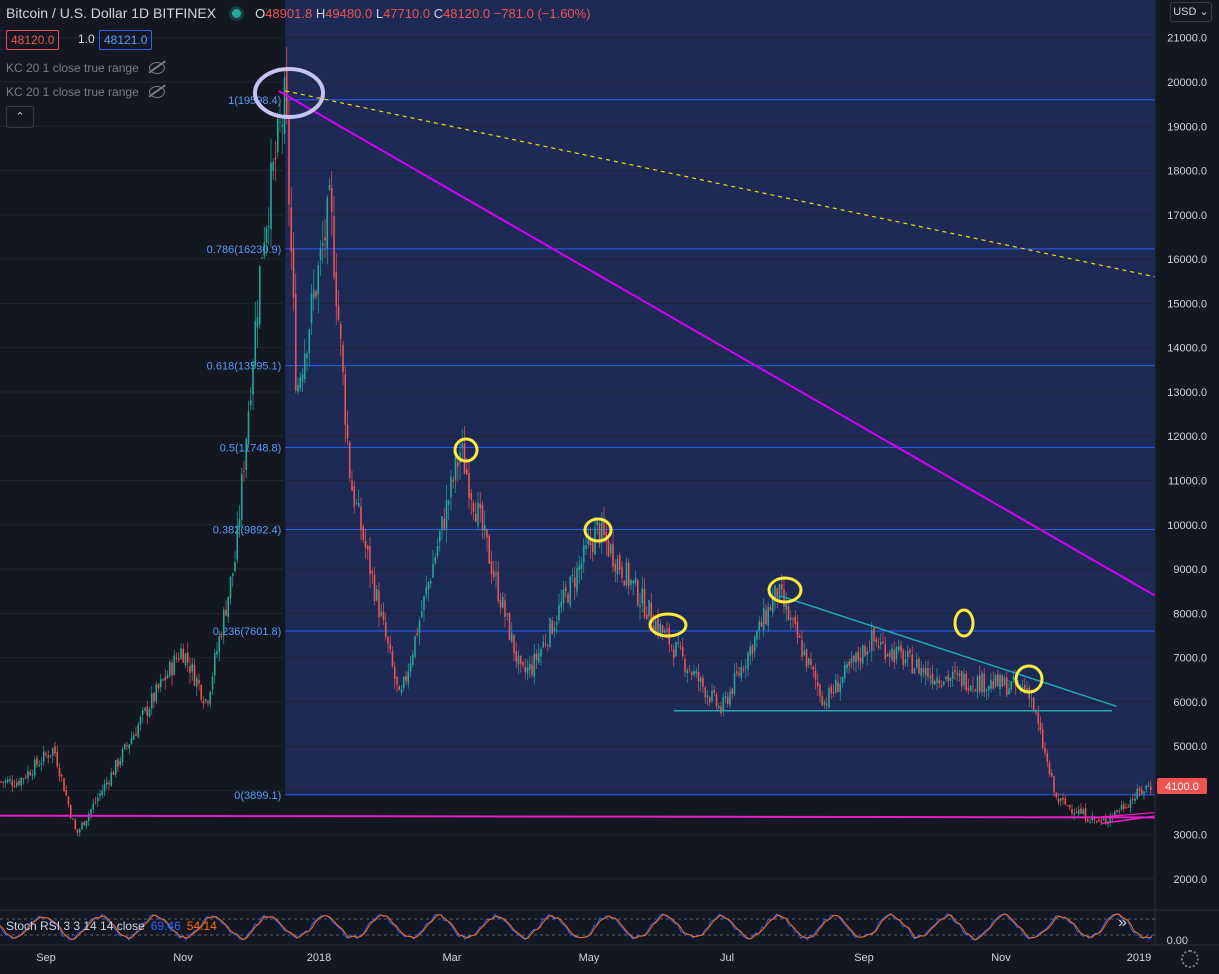  What do you see at coordinates (1029, 679) in the screenshot?
I see `highlight-circle` at bounding box center [1029, 679].